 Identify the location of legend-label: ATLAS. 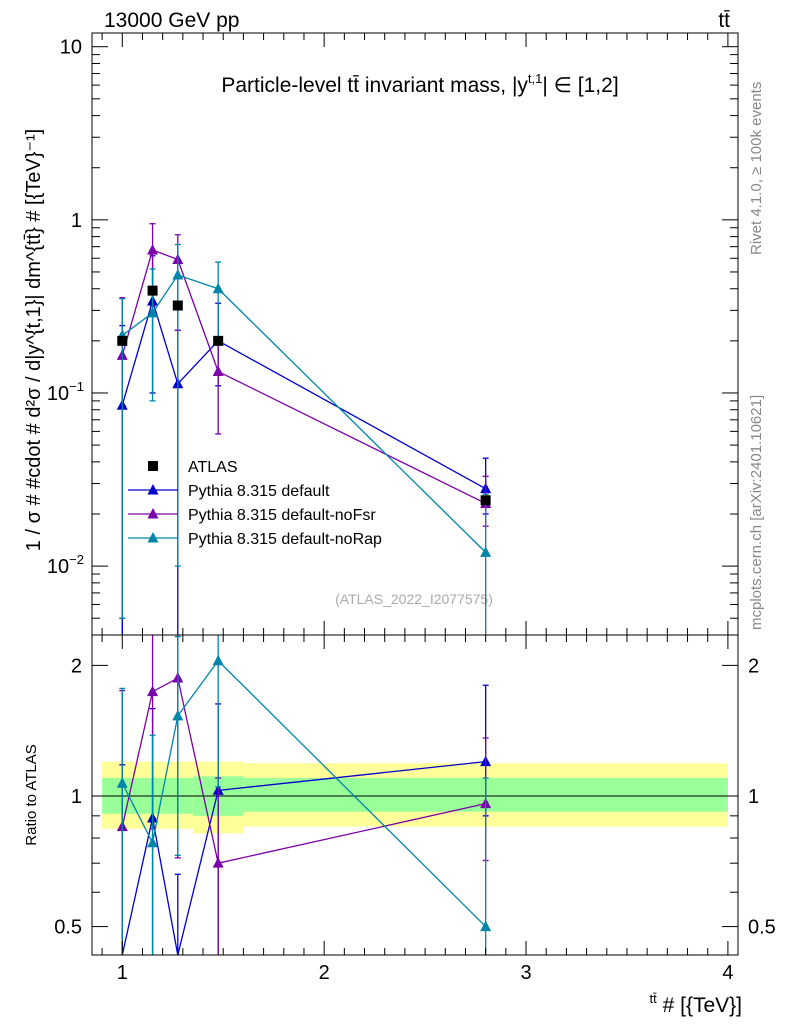
(213, 467).